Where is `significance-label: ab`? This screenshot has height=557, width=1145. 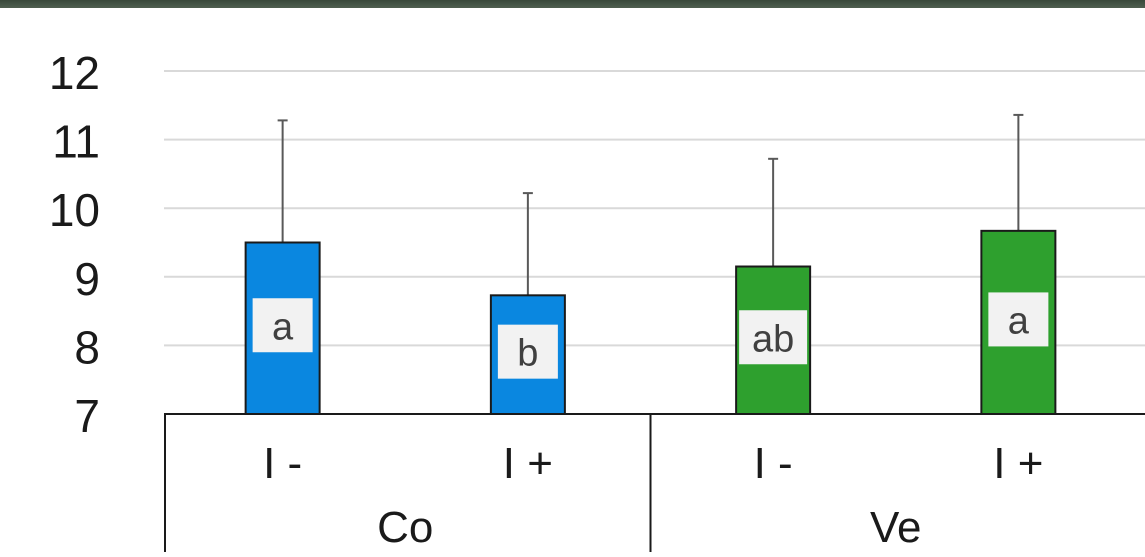 significance-label: ab is located at coordinates (773, 339).